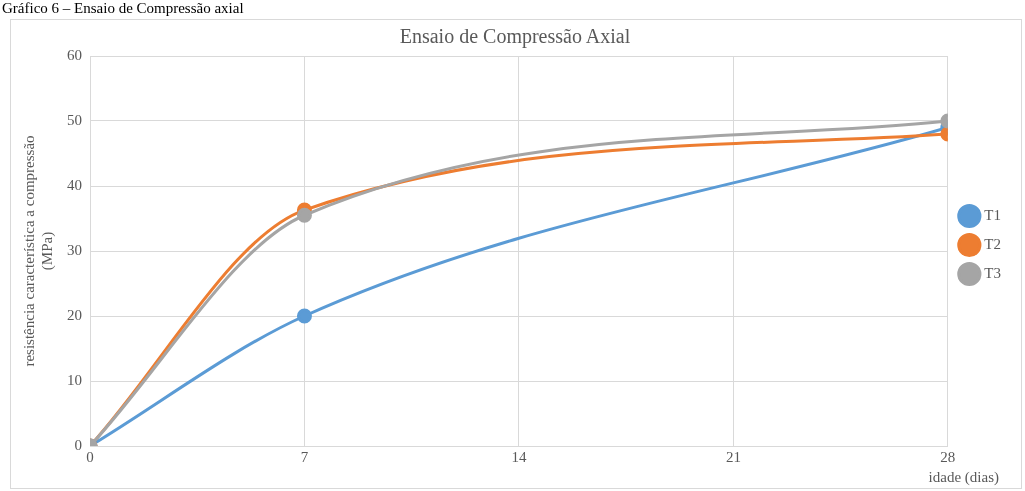 This screenshot has height=491, width=1025. What do you see at coordinates (74, 249) in the screenshot?
I see `y-tick-label: 30` at bounding box center [74, 249].